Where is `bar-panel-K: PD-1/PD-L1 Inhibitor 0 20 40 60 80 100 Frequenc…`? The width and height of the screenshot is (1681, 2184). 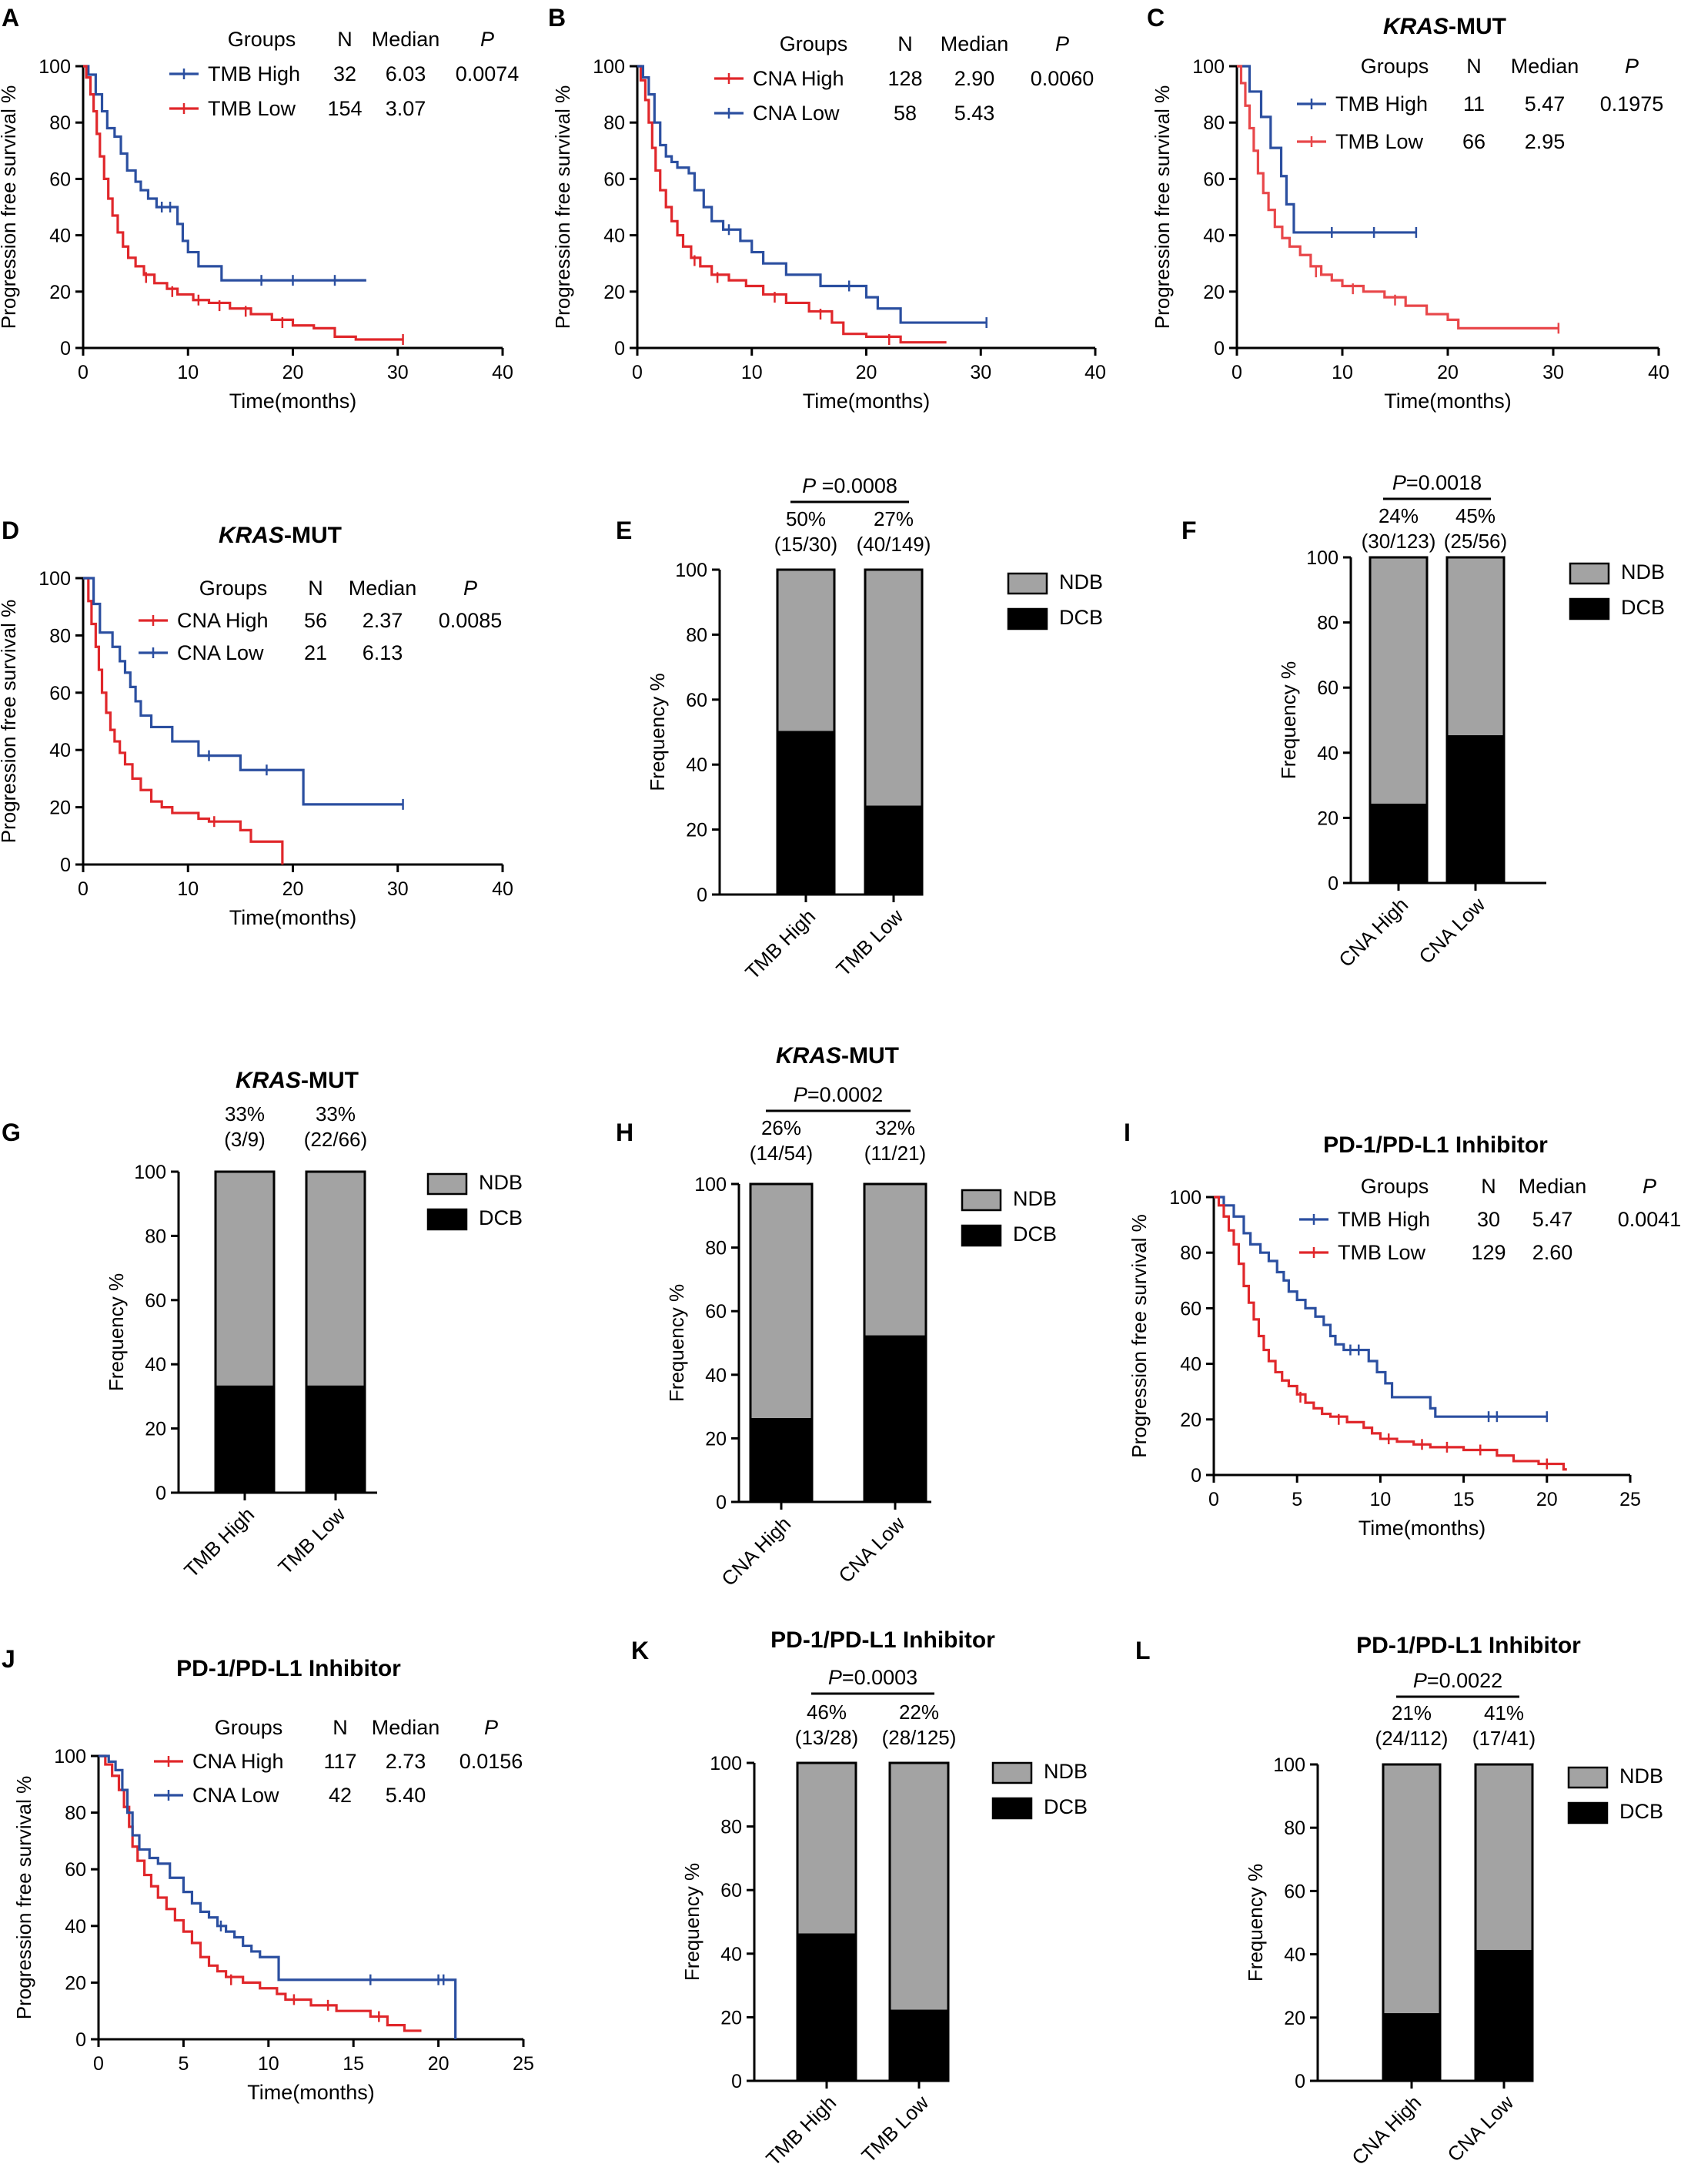 bar-panel-K: PD-1/PD-L1 Inhibitor 0 20 40 60 80 100 Frequenc… is located at coordinates (884, 1899).